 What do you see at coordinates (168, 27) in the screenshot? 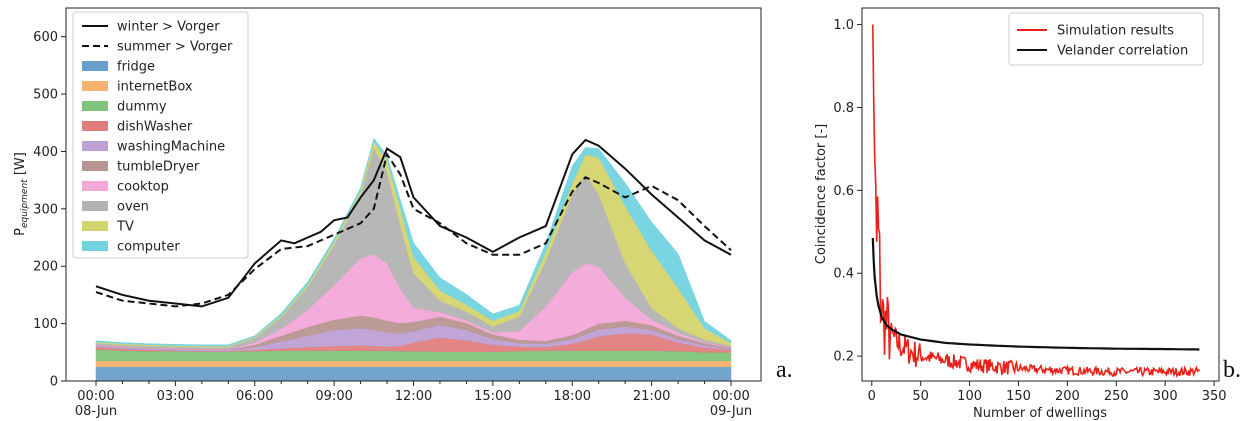
I see `legend-label: winter > Vorger` at bounding box center [168, 27].